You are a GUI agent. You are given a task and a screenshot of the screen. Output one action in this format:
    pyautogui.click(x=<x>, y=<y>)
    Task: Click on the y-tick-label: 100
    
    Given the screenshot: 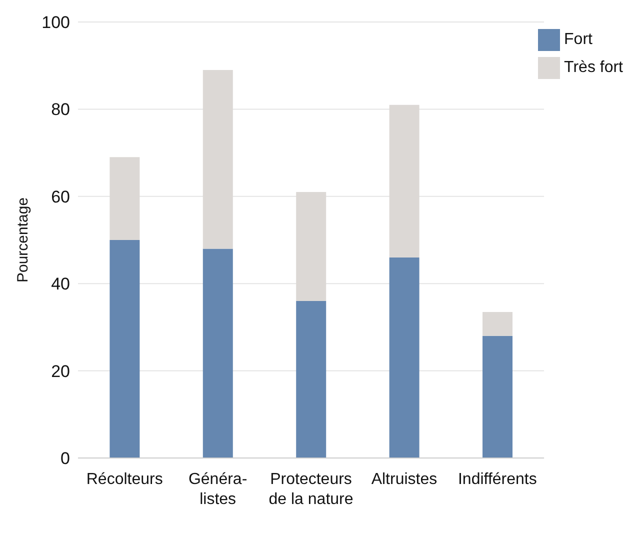 What is the action you would take?
    pyautogui.click(x=56, y=22)
    